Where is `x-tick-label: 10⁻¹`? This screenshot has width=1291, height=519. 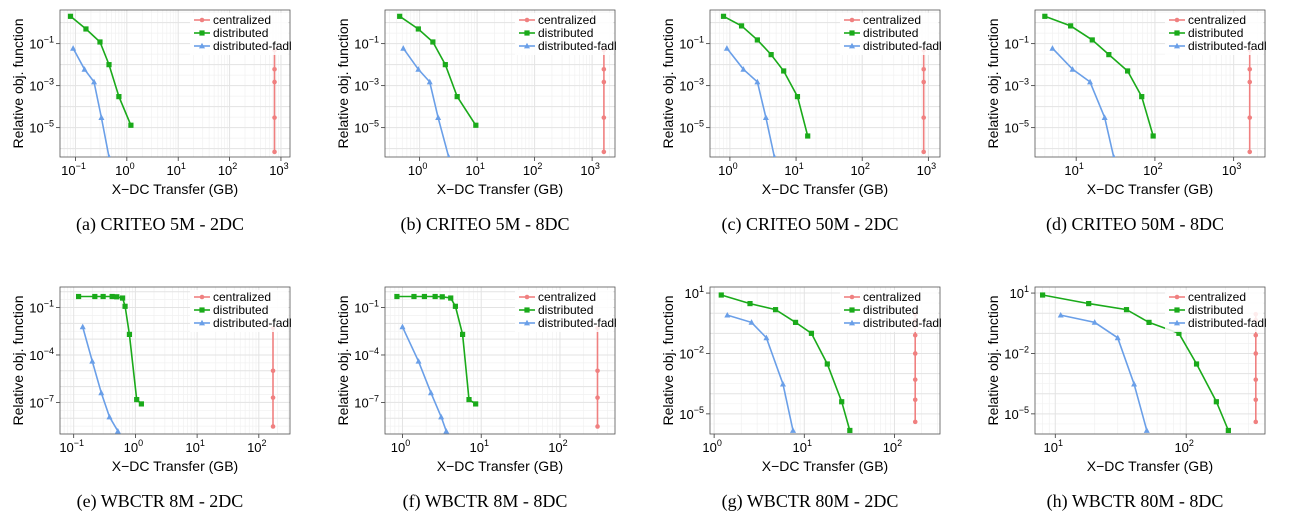 x-tick-label: 10⁻¹ is located at coordinates (71, 446).